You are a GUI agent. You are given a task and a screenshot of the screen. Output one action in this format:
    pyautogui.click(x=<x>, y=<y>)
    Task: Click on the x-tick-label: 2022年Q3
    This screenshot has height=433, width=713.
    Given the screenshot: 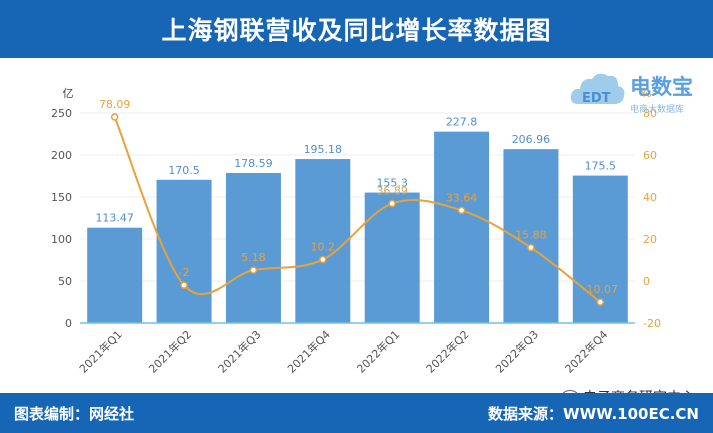 What is the action you would take?
    pyautogui.click(x=517, y=351)
    